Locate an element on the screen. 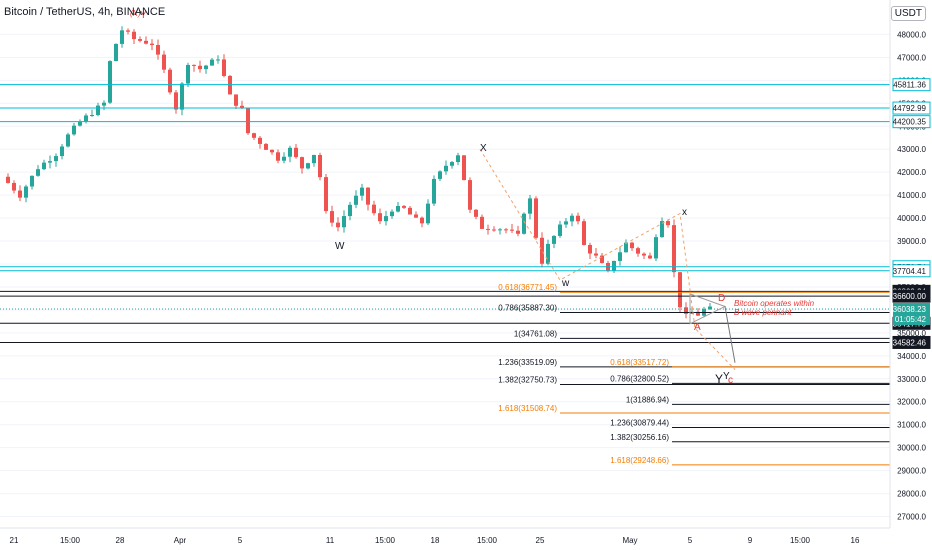 Image resolution: width=932 pixels, height=550 pixels. time-tick-label: Apr is located at coordinates (180, 540).